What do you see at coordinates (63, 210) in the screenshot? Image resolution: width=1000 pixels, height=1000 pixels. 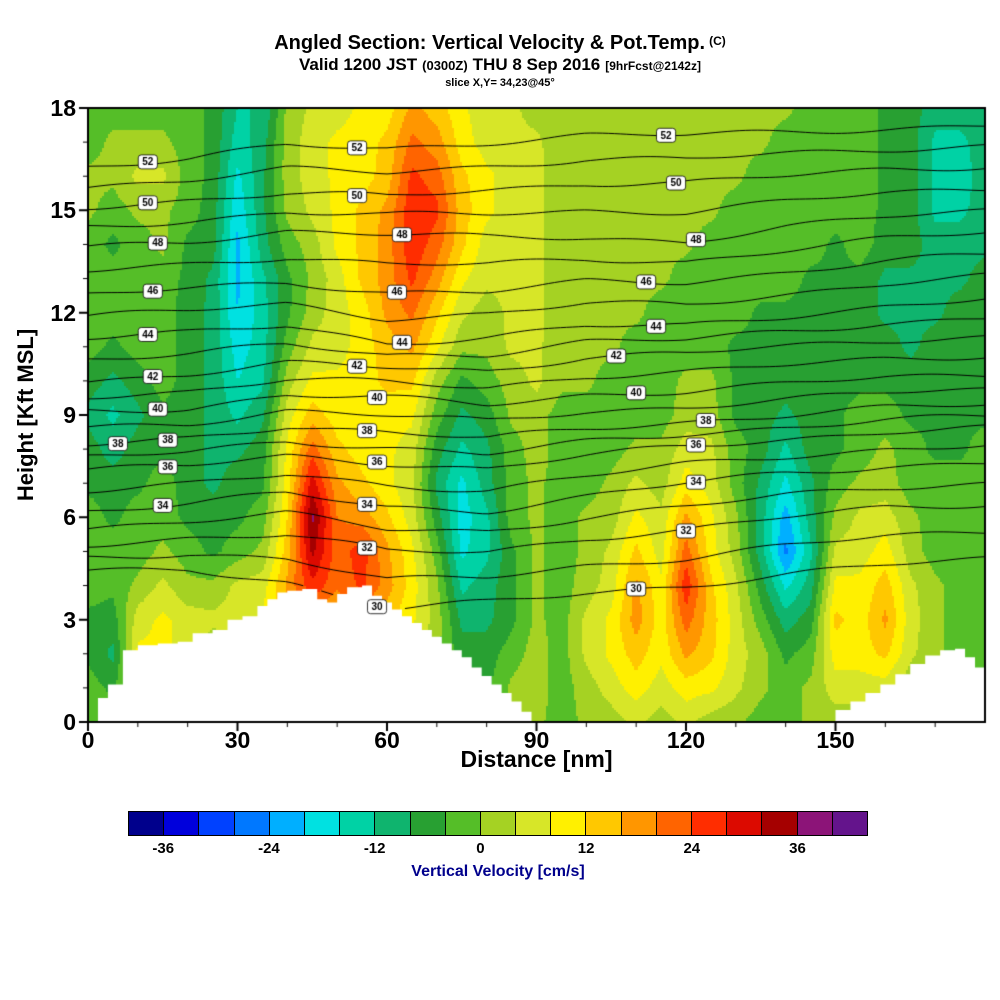 I see `y-tick-label: 15` at bounding box center [63, 210].